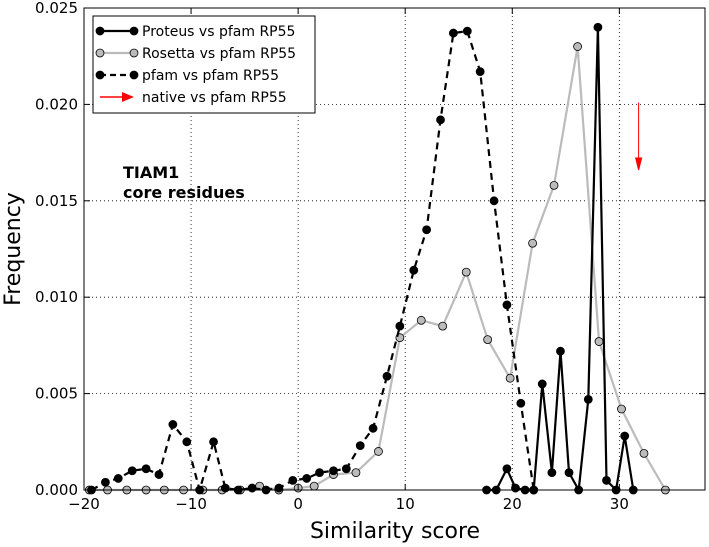  What do you see at coordinates (191, 504) in the screenshot?
I see `x-tick-label: −10` at bounding box center [191, 504].